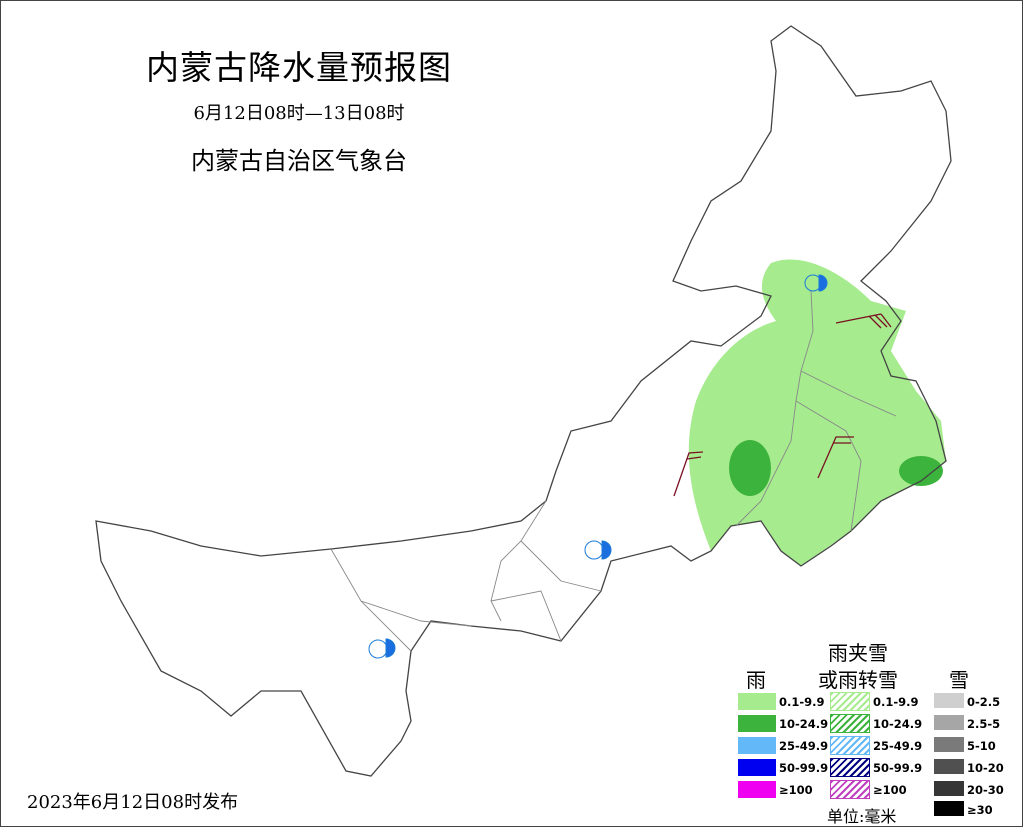 The width and height of the screenshot is (1023, 827). What do you see at coordinates (299, 113) in the screenshot?
I see `forecast-period: 6月12日08时—13日08时` at bounding box center [299, 113].